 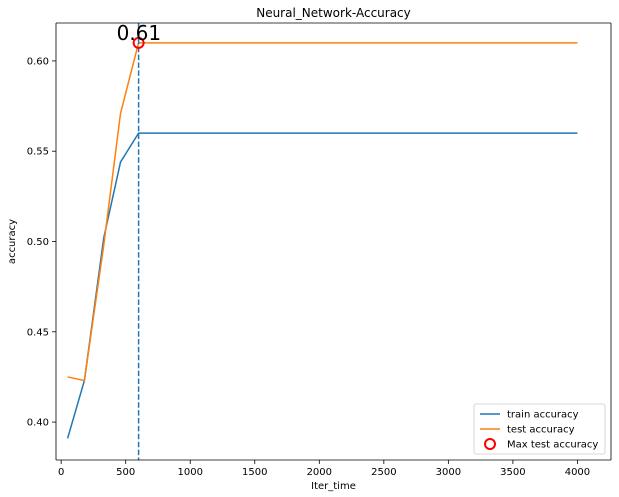 I want to click on legend-label-test-accuracy: test accuracy, so click(x=541, y=430).